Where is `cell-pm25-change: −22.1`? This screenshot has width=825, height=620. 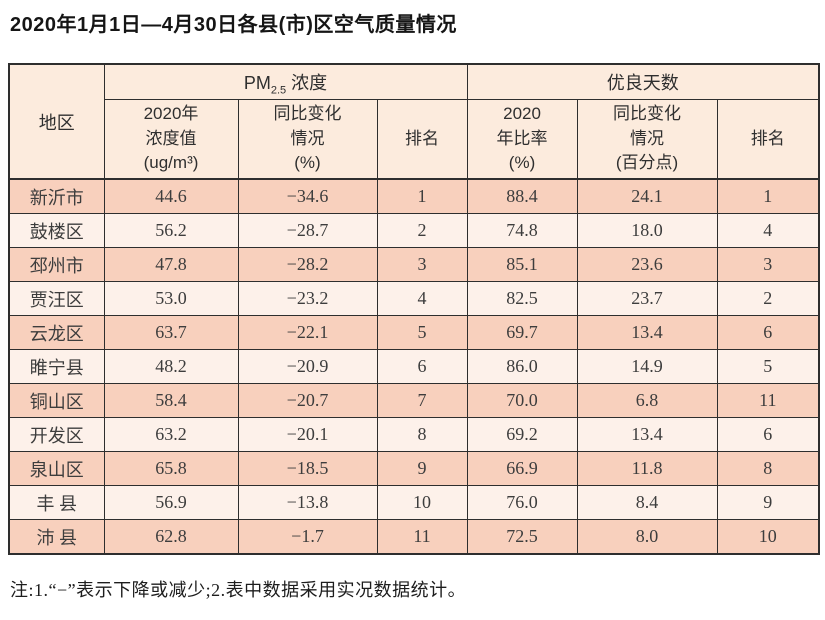 cell-pm25-change: −22.1 is located at coordinates (307, 332).